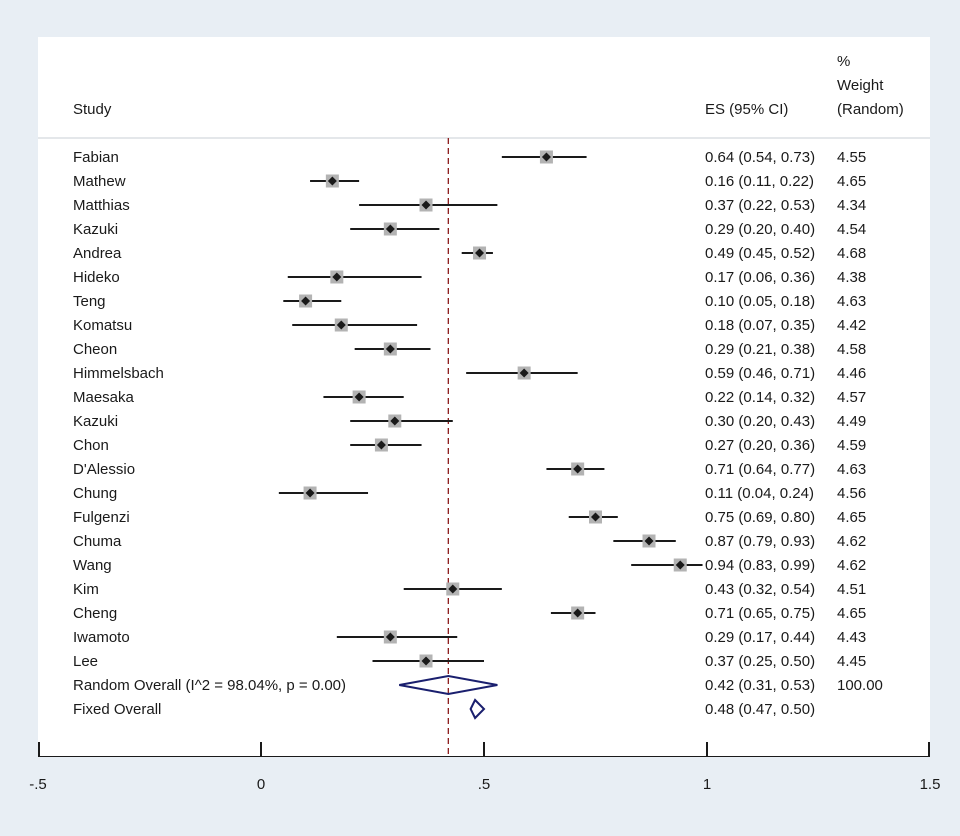  I want to click on study-name: Hideko, so click(96, 277).